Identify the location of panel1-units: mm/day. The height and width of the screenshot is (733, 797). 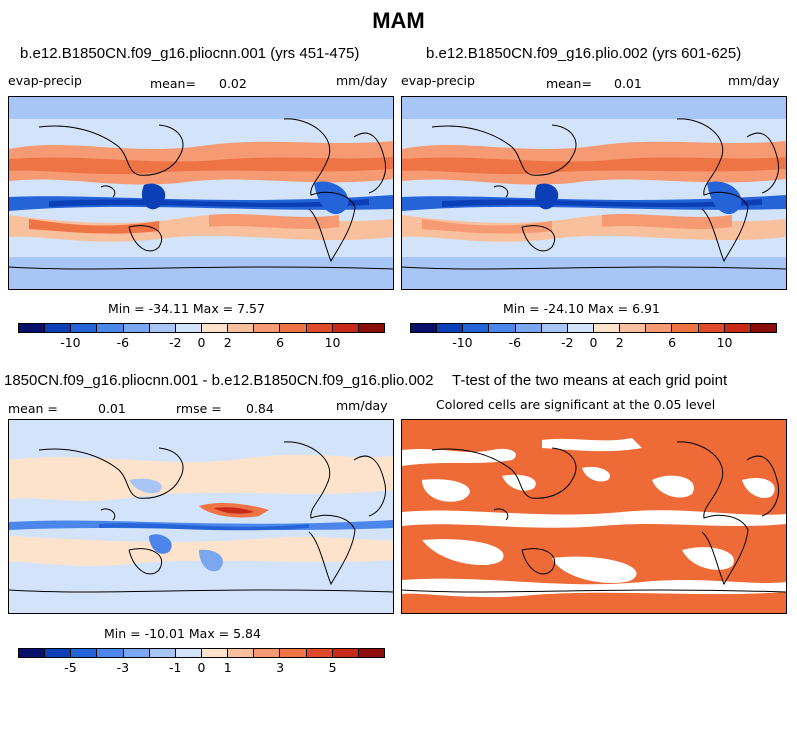
(362, 80).